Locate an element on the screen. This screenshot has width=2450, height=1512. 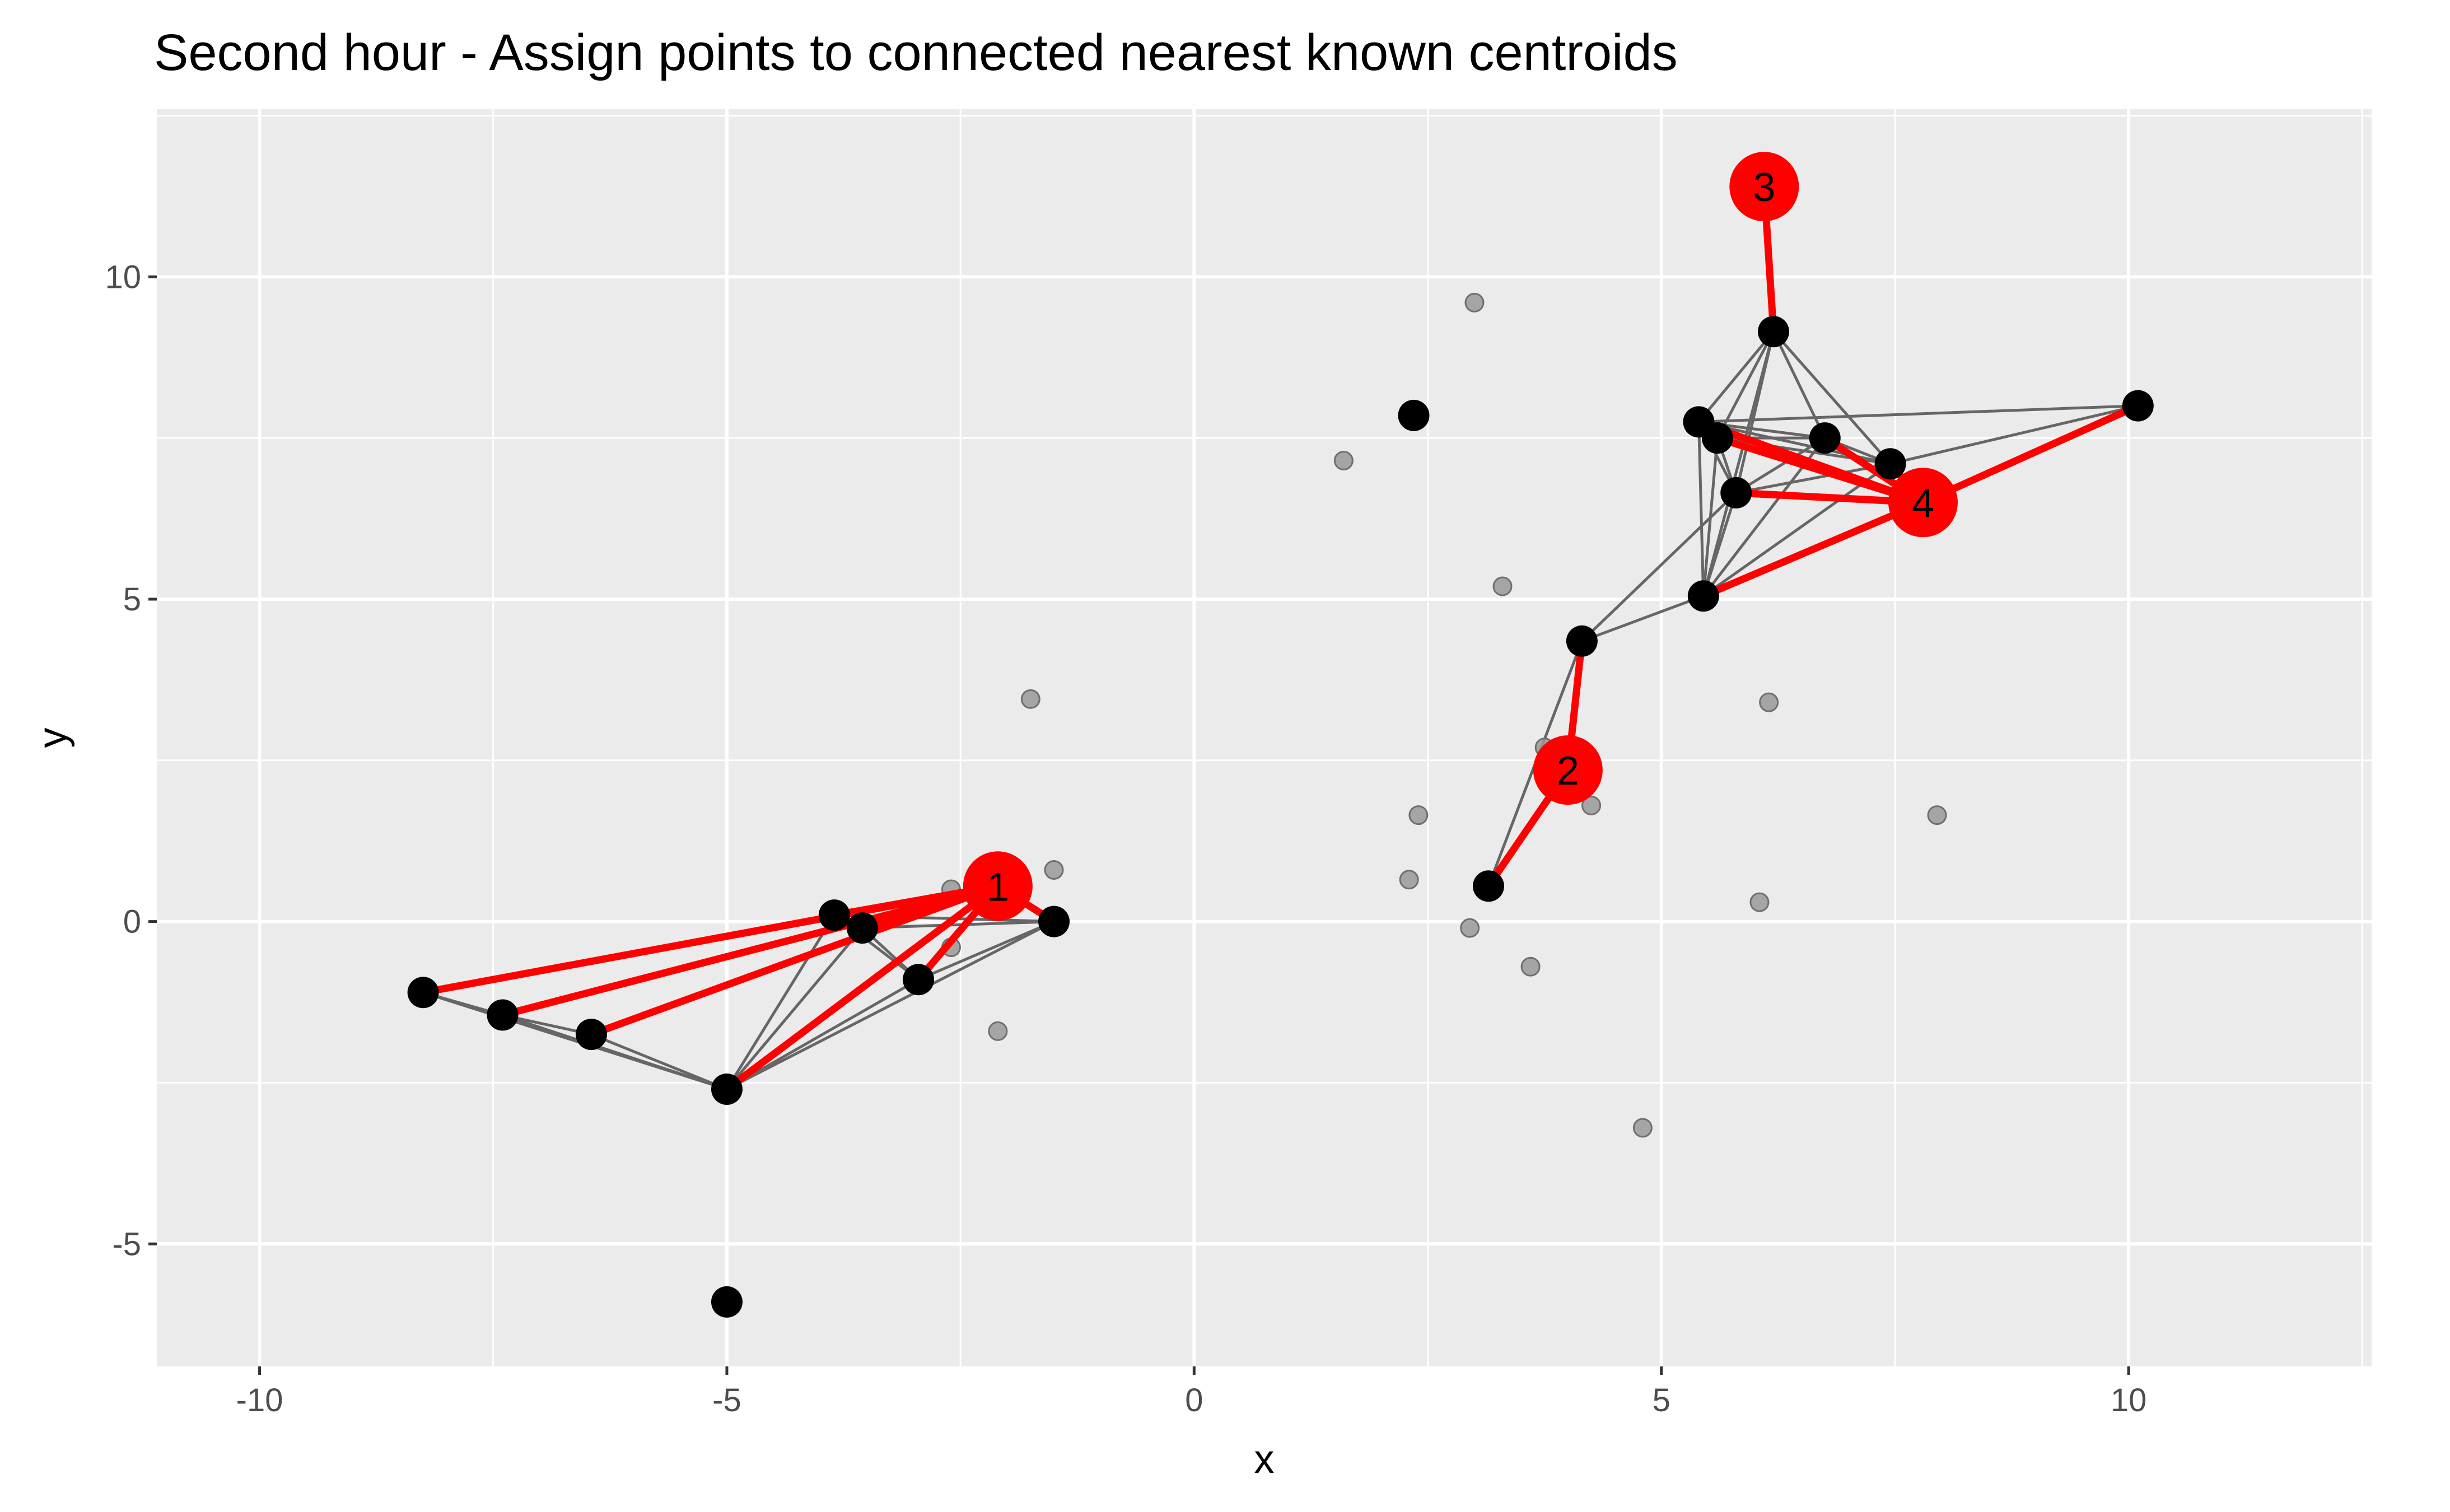
y-axis-ticks: -5 0 5 10 is located at coordinates (131, 761).